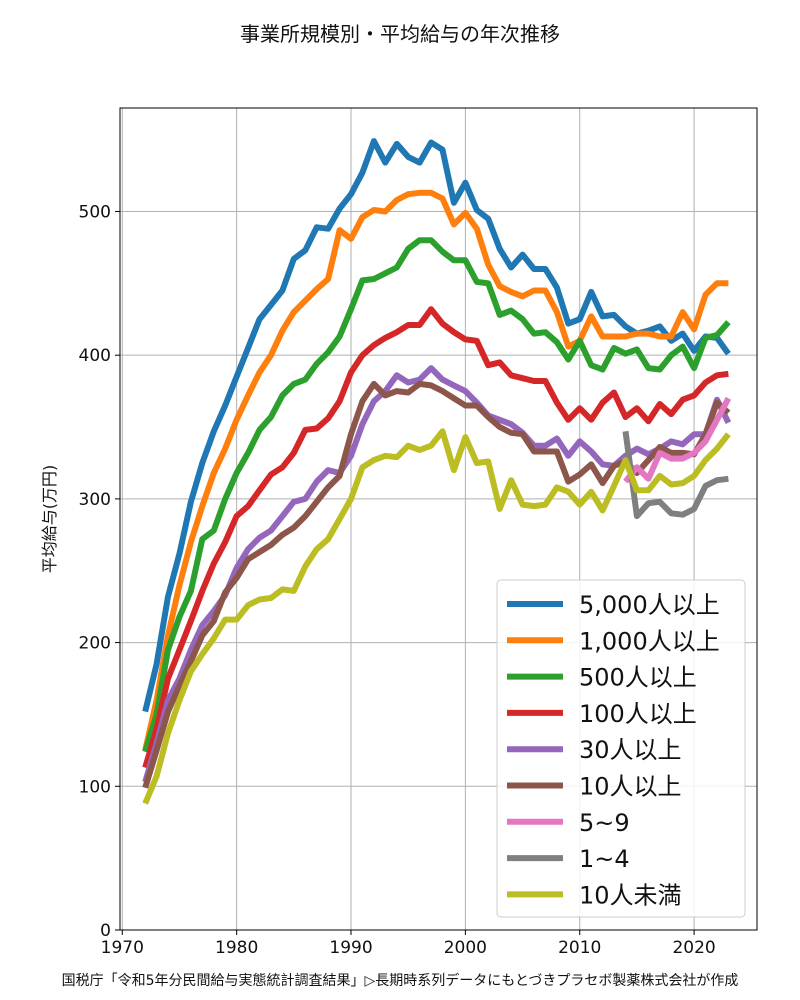 The height and width of the screenshot is (1000, 800). Describe the element at coordinates (638, 678) in the screenshot. I see `legend-label: 500人以上` at that location.